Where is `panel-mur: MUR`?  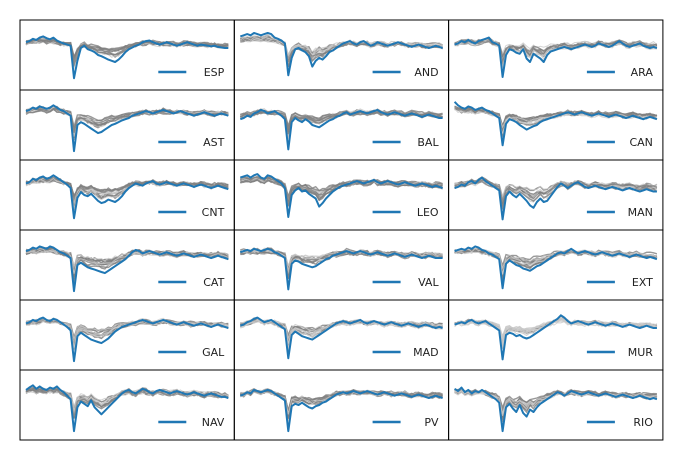
panel-mur: MUR is located at coordinates (556, 335).